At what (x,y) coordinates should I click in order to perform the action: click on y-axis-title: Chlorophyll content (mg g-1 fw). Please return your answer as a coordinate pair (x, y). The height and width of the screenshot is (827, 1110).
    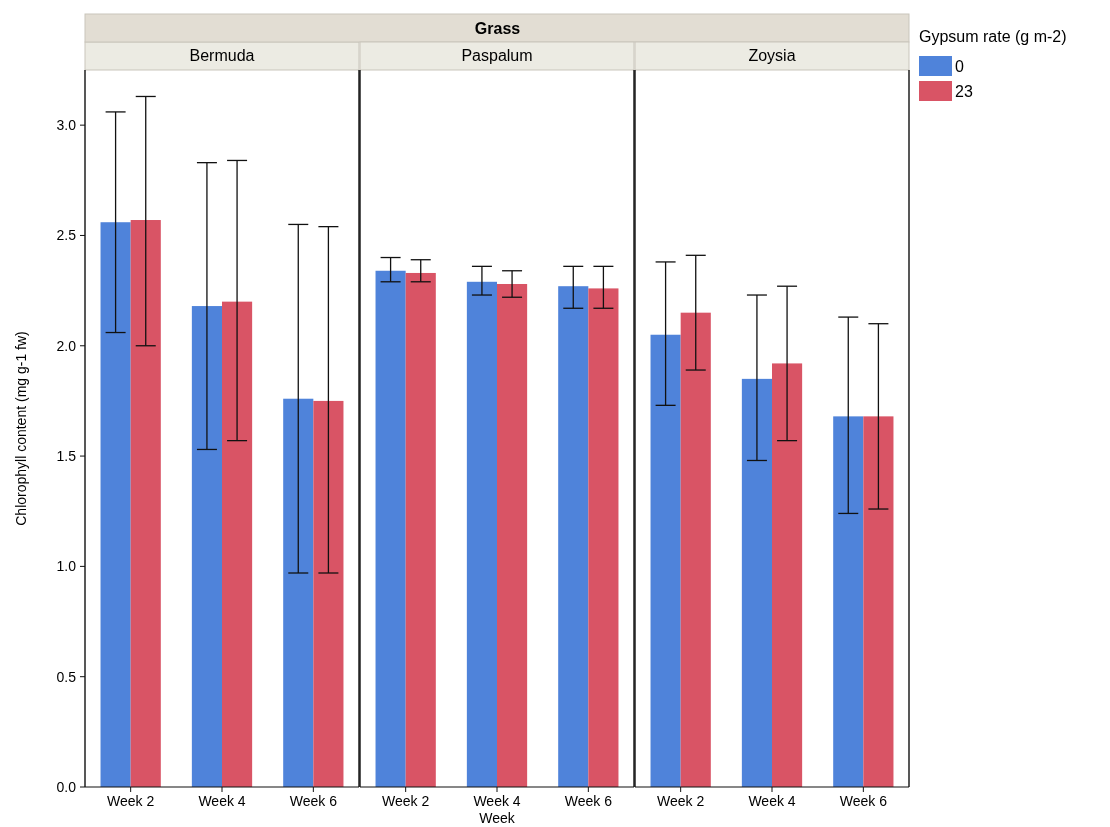
    Looking at the image, I should click on (21, 428).